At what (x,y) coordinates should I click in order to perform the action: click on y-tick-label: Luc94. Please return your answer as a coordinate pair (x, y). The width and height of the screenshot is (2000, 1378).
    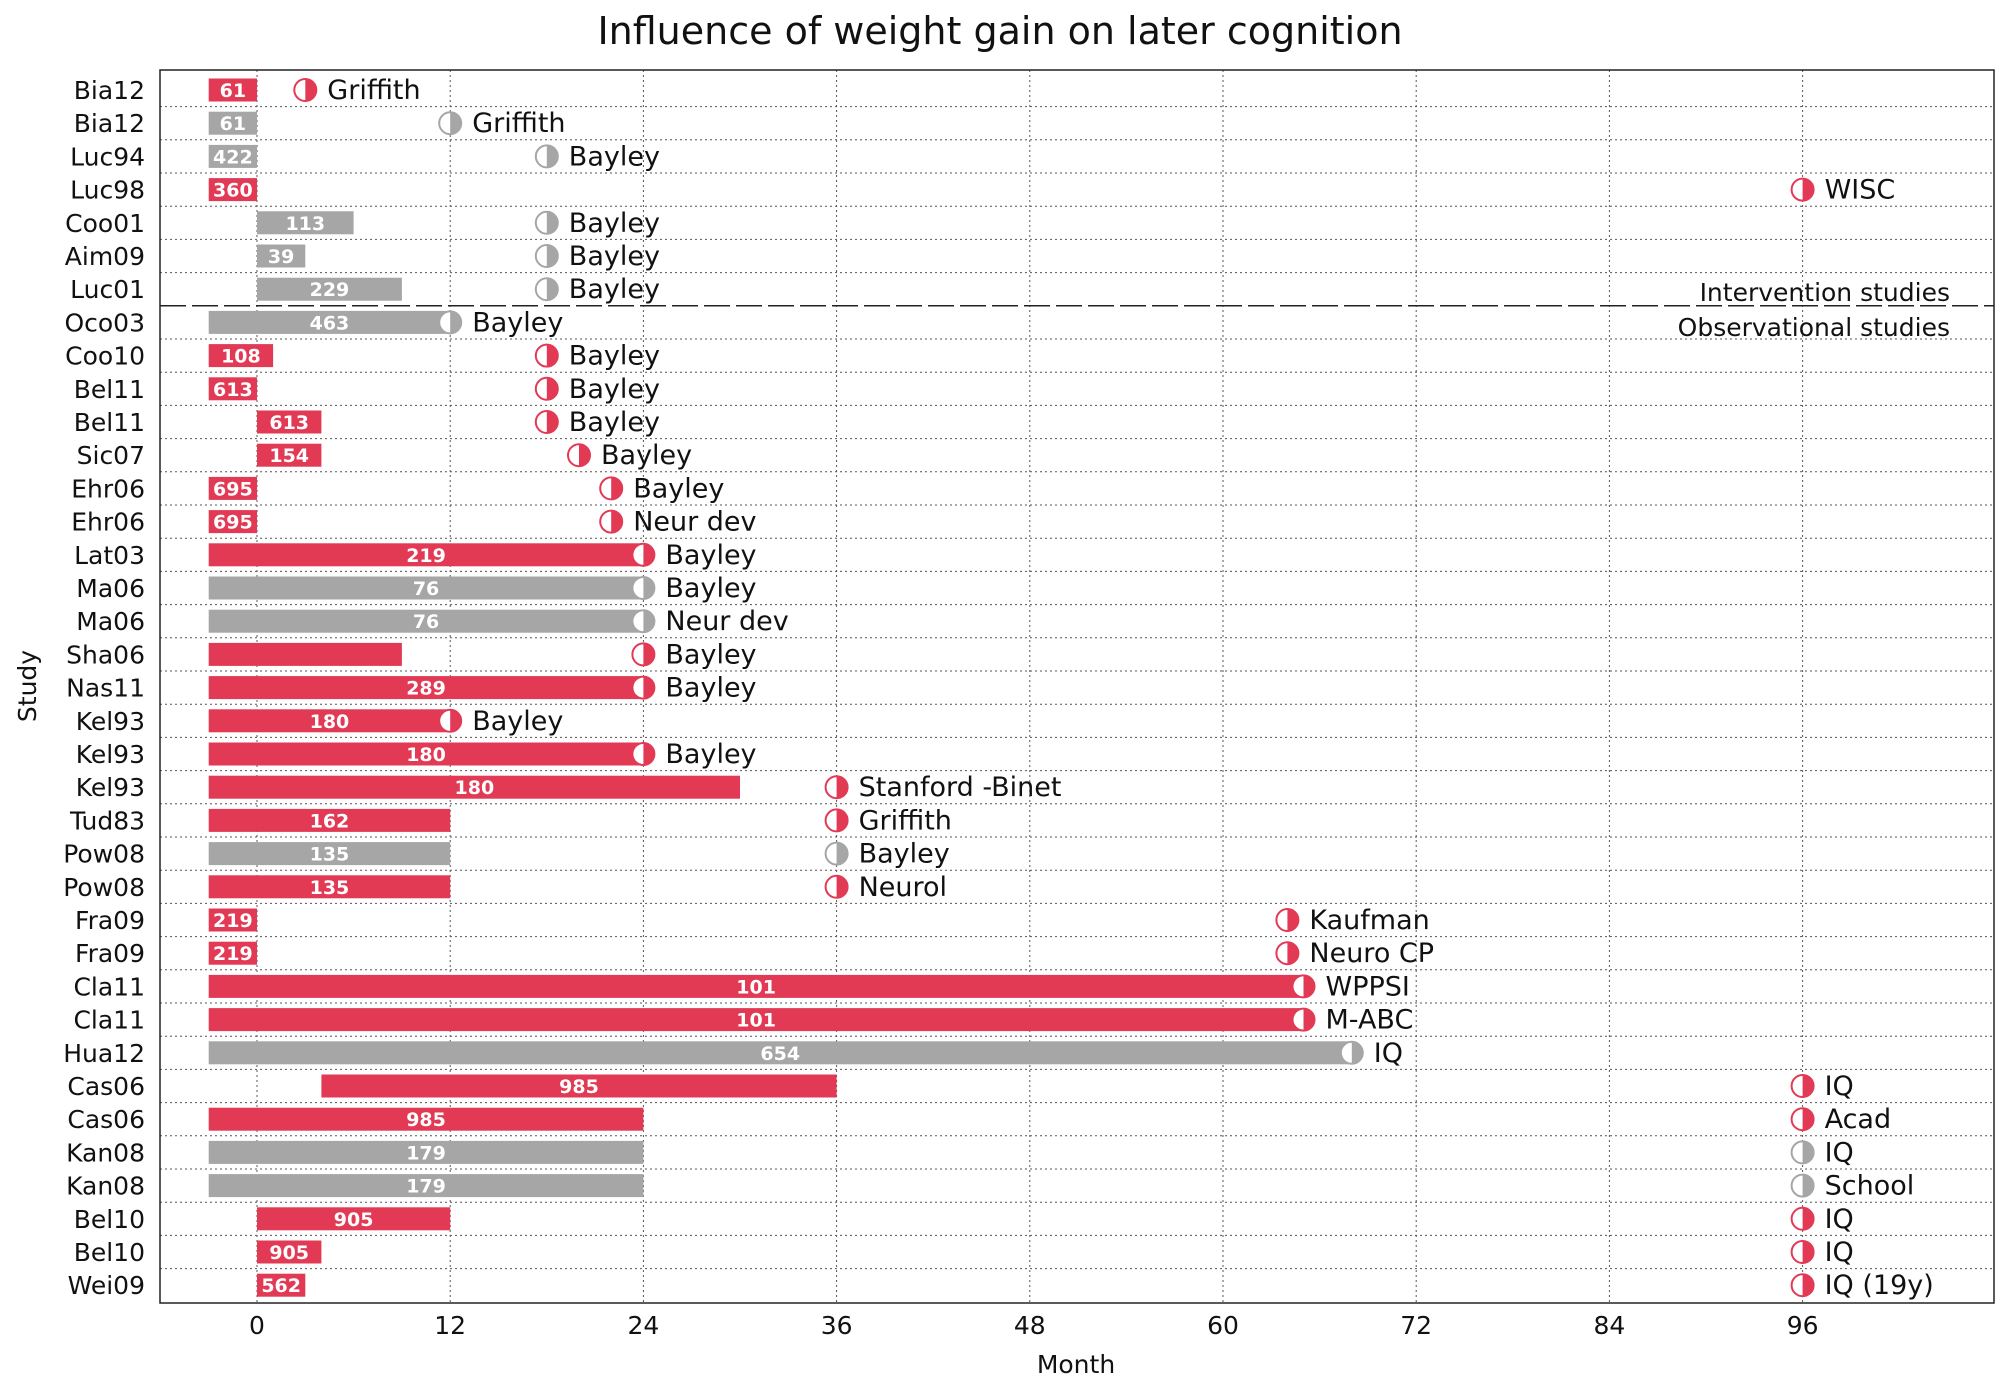
    Looking at the image, I should click on (107, 156).